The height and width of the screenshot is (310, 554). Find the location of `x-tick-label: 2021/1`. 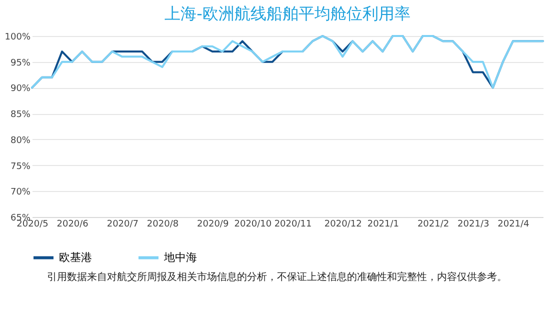

x-tick-label: 2021/1 is located at coordinates (383, 225).